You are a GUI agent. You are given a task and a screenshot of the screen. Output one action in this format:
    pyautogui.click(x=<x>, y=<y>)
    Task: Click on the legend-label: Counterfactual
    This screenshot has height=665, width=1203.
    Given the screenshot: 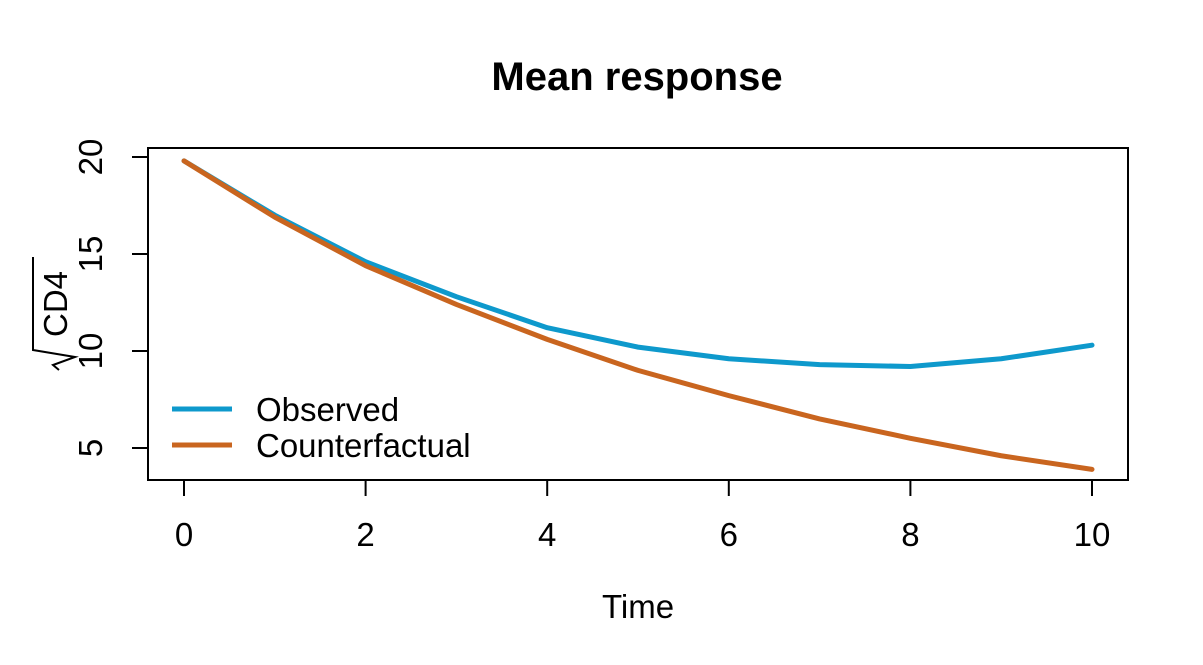 What is the action you would take?
    pyautogui.click(x=363, y=445)
    